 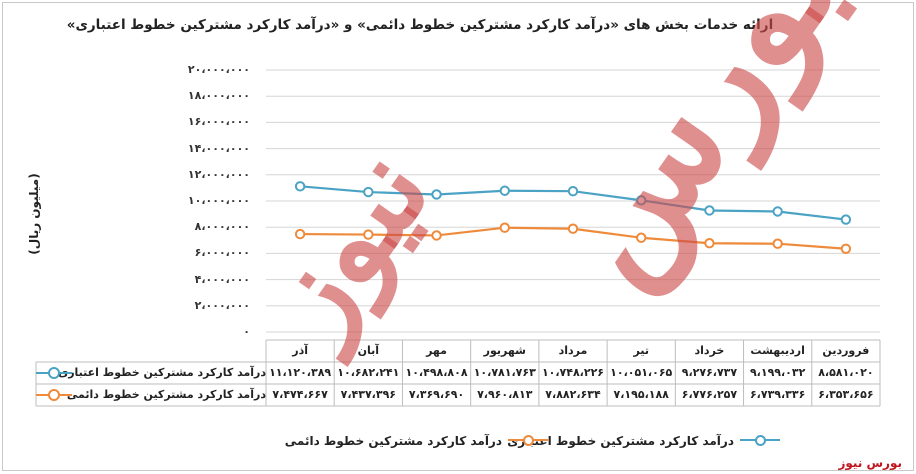 I want to click on x-category-label: تیر, so click(x=641, y=350).